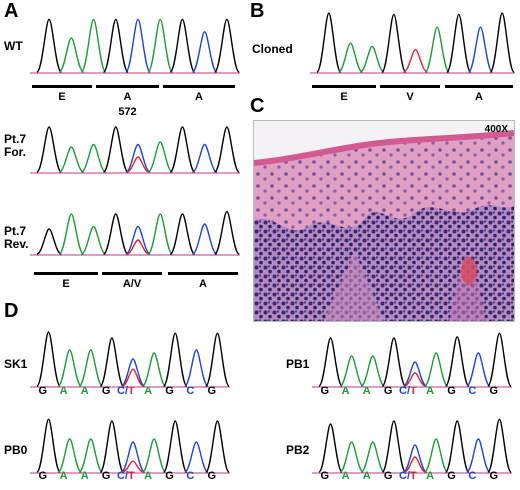 Image resolution: width=520 pixels, height=490 pixels. What do you see at coordinates (298, 450) in the screenshot?
I see `pb2-label: PB2` at bounding box center [298, 450].